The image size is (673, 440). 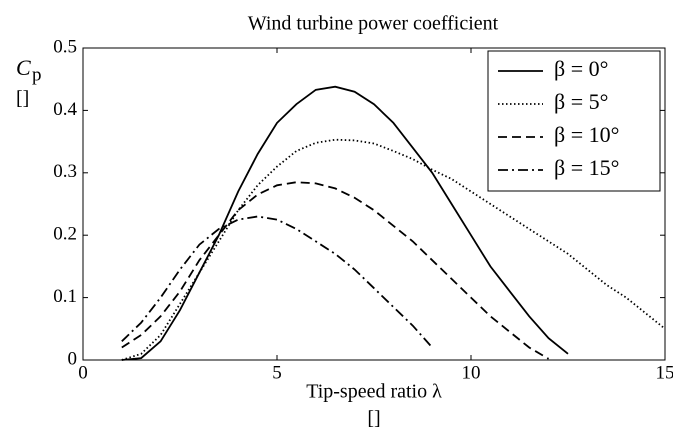 What do you see at coordinates (581, 101) in the screenshot?
I see `legend-label: β = 5°` at bounding box center [581, 101].